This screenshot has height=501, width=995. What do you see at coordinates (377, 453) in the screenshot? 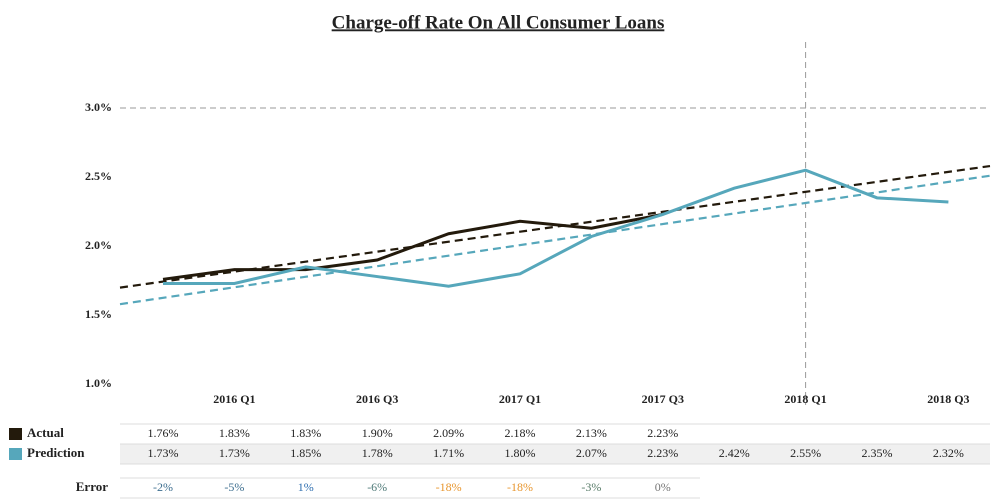
I see `table-cell: 1.78%` at bounding box center [377, 453].